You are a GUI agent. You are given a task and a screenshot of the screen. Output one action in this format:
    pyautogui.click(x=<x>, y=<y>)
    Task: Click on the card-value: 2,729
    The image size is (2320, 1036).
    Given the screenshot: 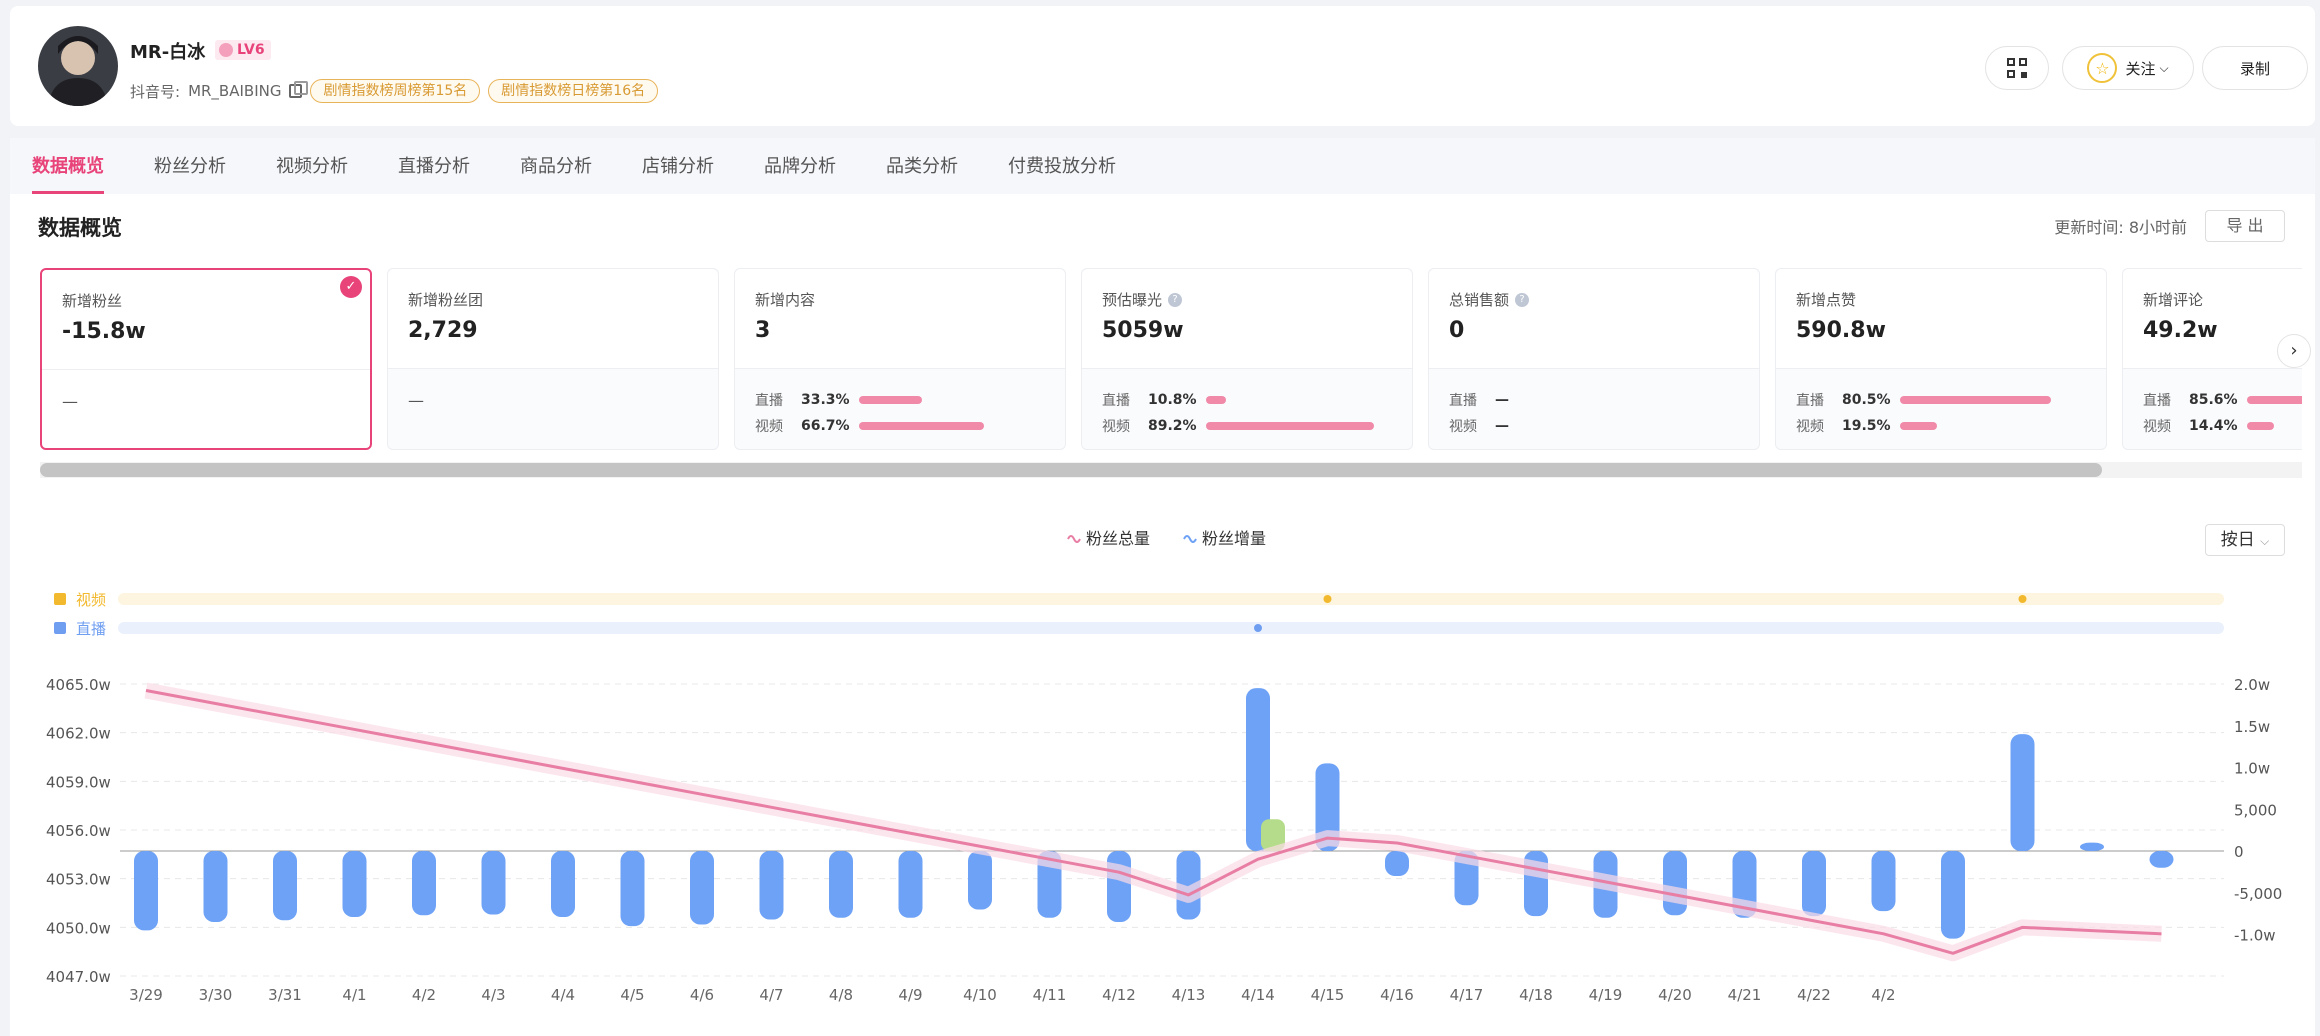 What is the action you would take?
    pyautogui.click(x=443, y=330)
    